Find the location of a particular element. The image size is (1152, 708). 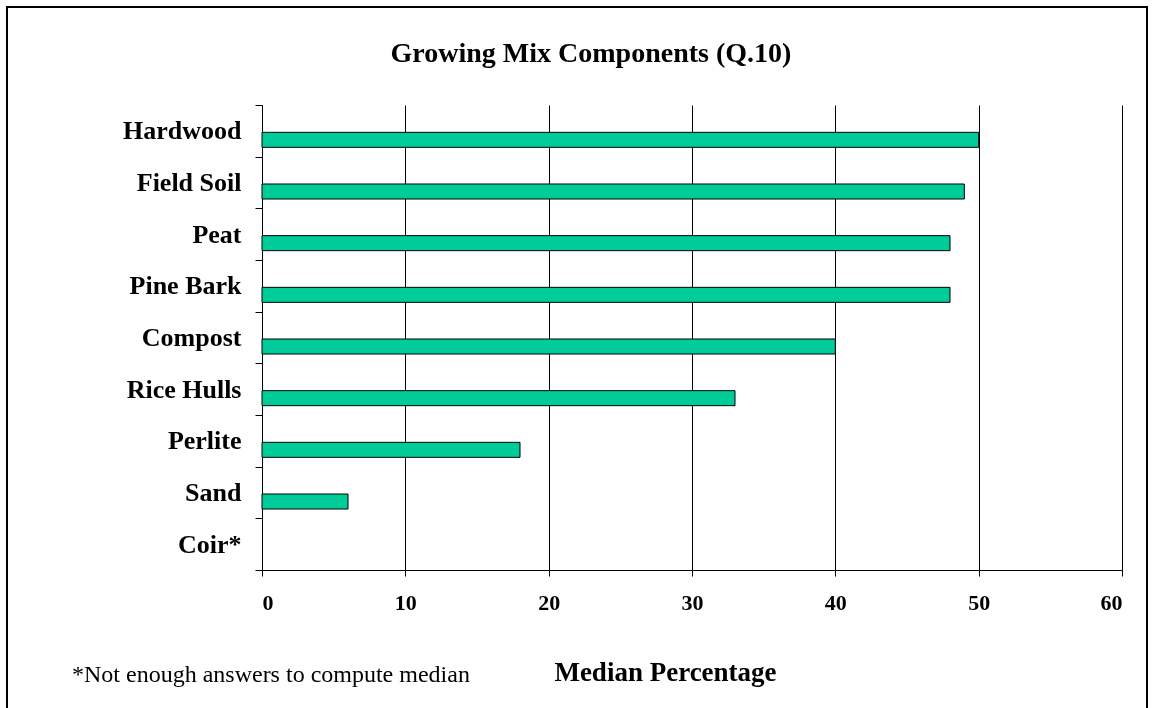

x-tick-label: 20 is located at coordinates (549, 602).